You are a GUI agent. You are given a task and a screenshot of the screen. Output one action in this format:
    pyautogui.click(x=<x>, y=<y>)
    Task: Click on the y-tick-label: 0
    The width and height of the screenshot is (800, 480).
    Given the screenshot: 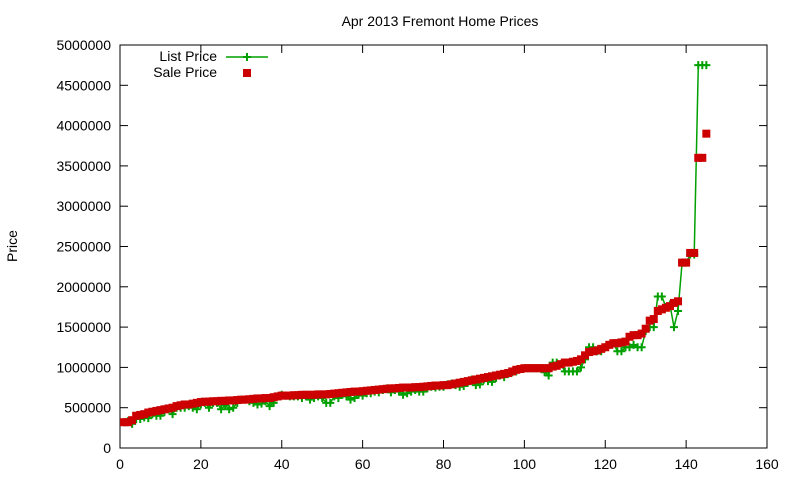 What is the action you would take?
    pyautogui.click(x=107, y=448)
    